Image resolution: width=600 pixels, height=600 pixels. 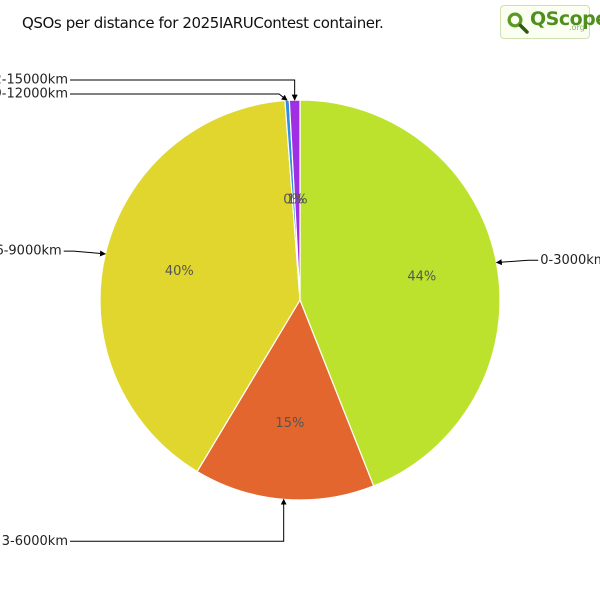 What do you see at coordinates (565, 19) in the screenshot?
I see `logo-text: QScope` at bounding box center [565, 19].